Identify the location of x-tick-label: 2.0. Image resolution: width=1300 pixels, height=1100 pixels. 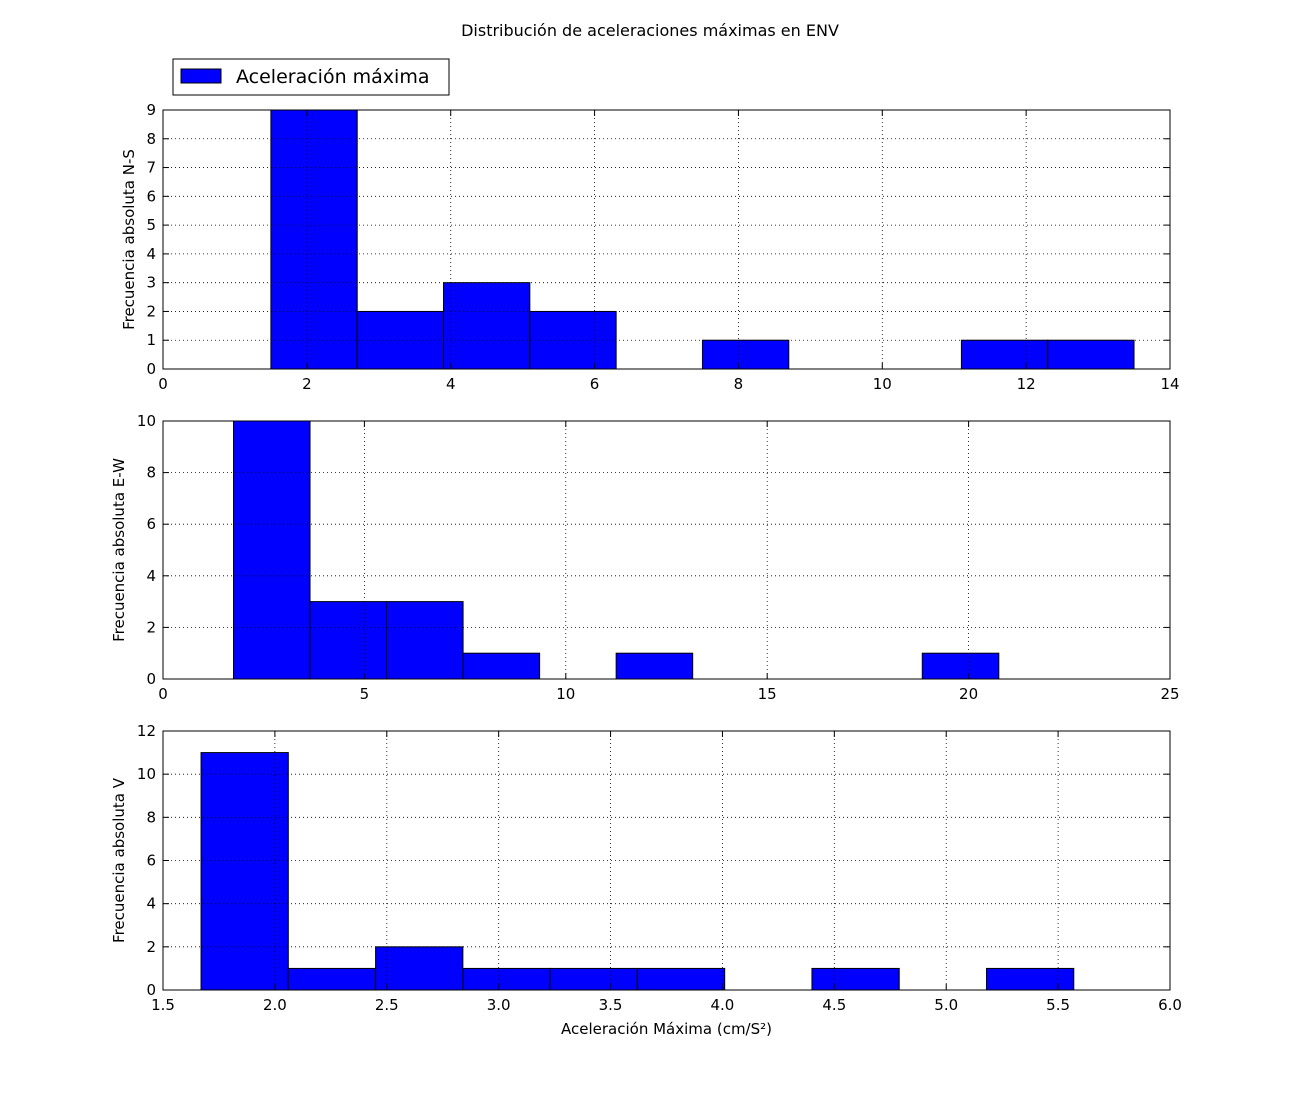
(275, 1005).